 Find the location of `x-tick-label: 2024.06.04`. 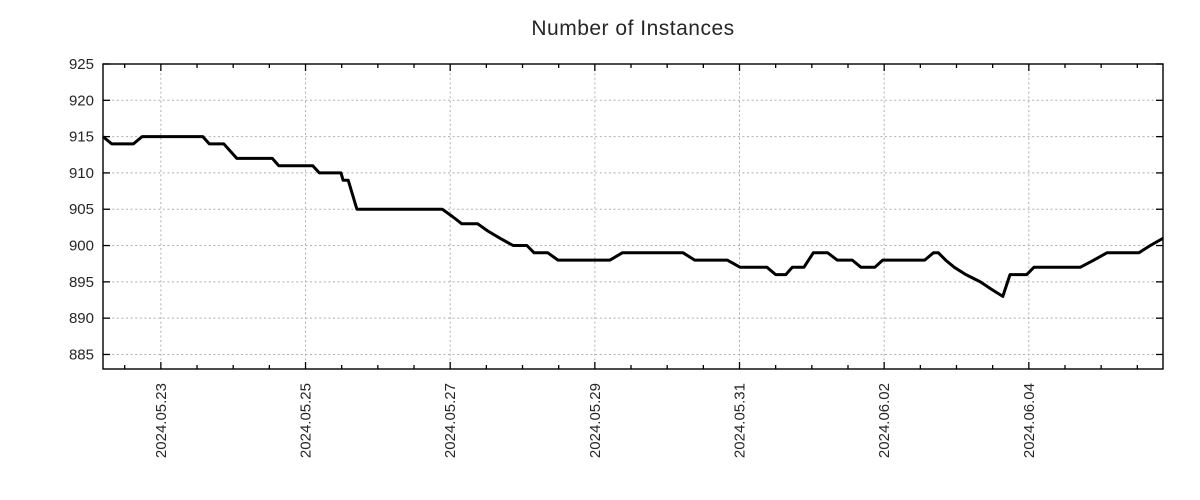

x-tick-label: 2024.06.04 is located at coordinates (1029, 420).